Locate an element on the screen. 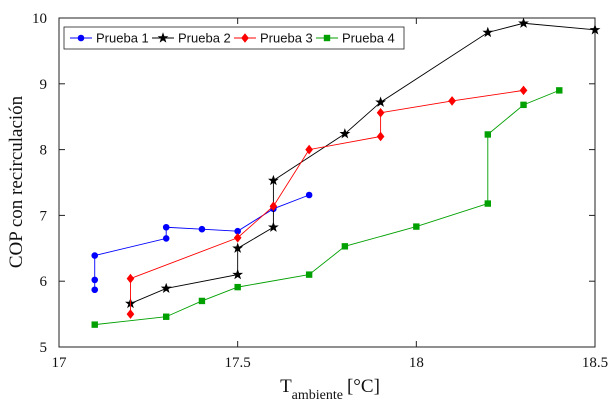 The image size is (612, 408). x-tick-label: 17.5 is located at coordinates (238, 363).